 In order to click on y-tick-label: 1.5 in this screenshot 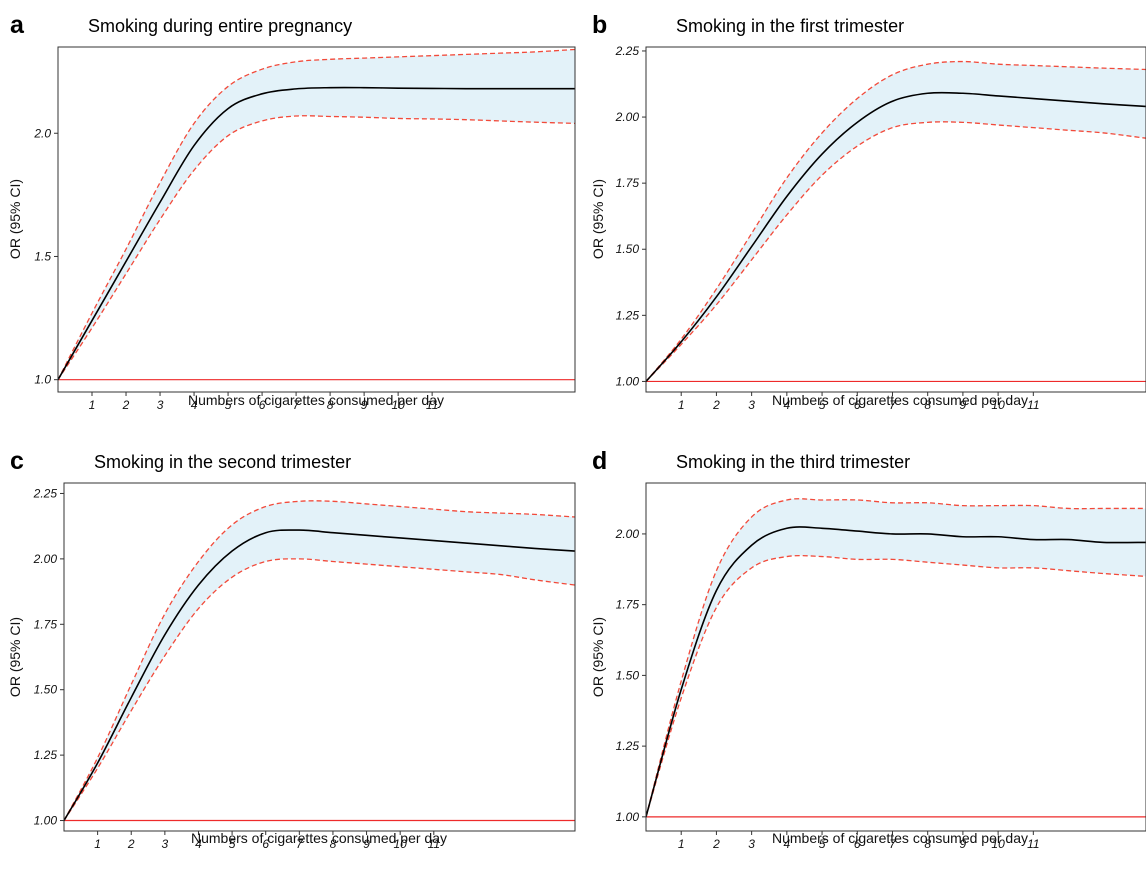, I will do `click(42, 256)`.